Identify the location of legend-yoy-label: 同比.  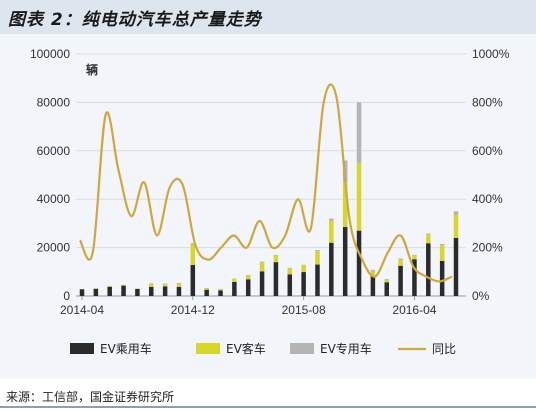
(444, 349).